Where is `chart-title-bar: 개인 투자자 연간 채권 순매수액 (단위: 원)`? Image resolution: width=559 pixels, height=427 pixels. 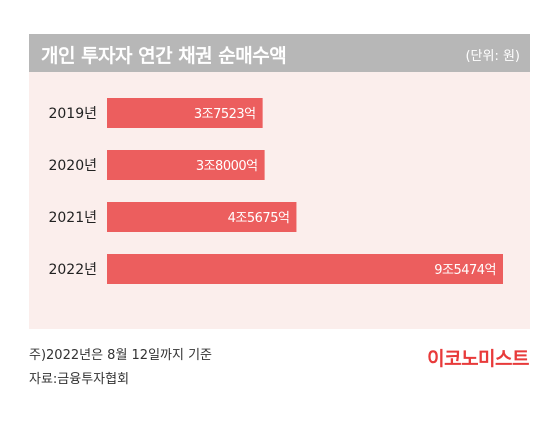
chart-title-bar: 개인 투자자 연간 채권 순매수액 (단위: 원) is located at coordinates (279, 53).